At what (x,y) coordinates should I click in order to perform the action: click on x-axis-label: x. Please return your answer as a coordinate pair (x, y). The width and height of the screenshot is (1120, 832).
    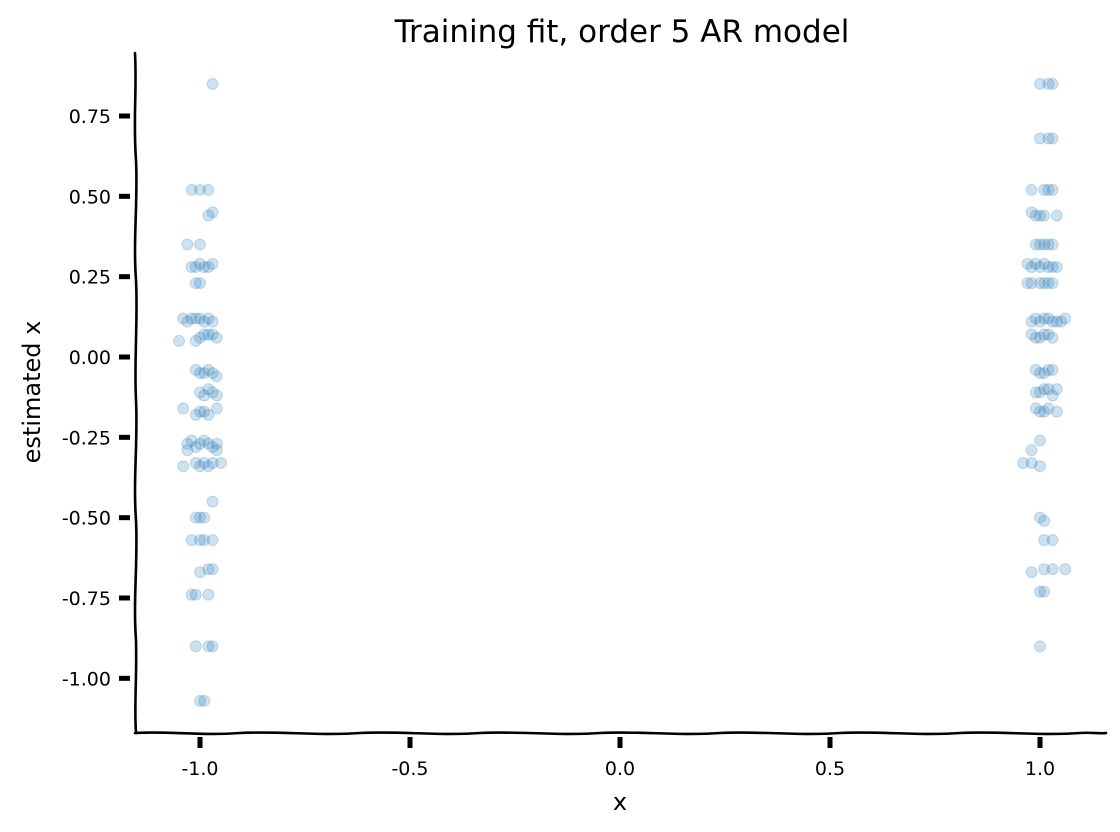
    Looking at the image, I should click on (620, 802).